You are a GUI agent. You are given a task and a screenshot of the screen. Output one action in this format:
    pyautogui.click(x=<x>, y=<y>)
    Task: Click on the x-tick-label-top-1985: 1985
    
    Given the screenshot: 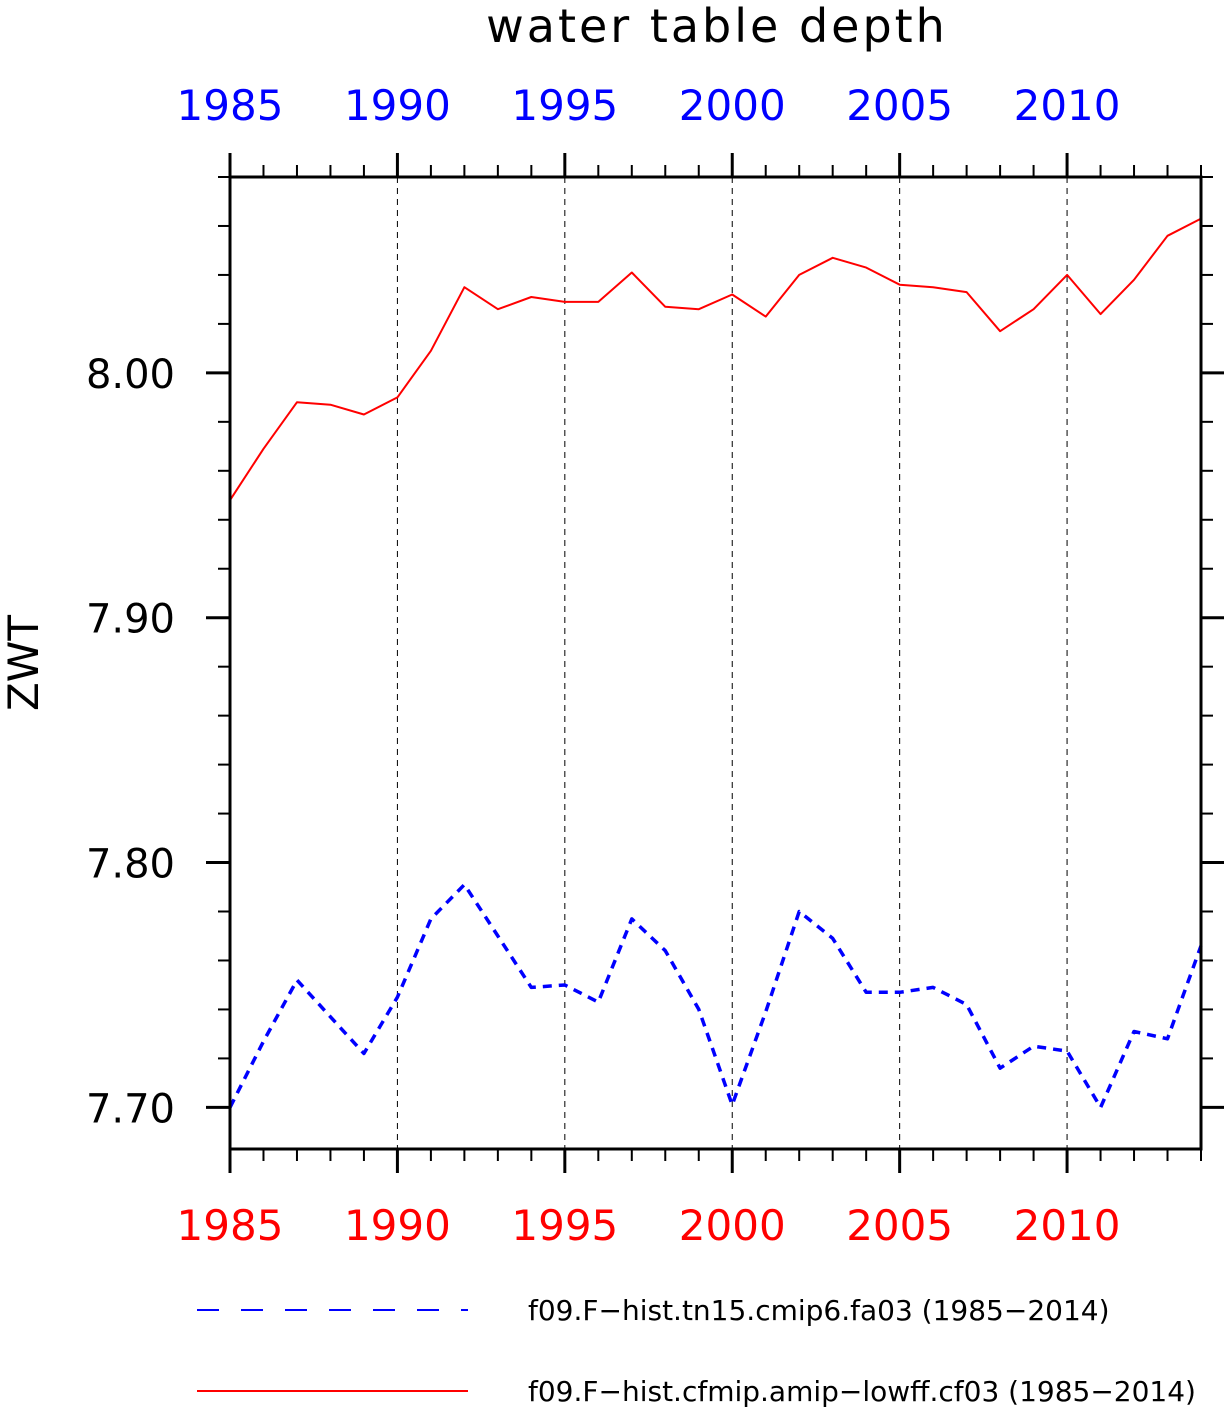 What is the action you would take?
    pyautogui.click(x=230, y=105)
    